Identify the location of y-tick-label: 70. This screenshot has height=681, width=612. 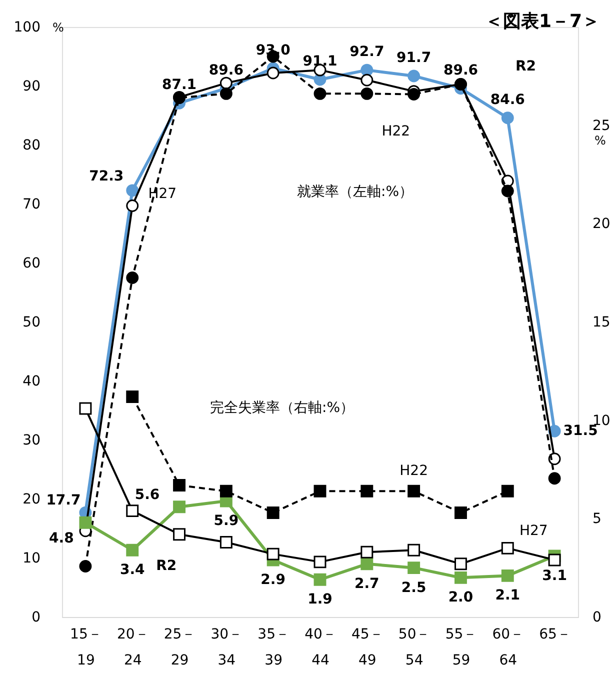
(31, 204).